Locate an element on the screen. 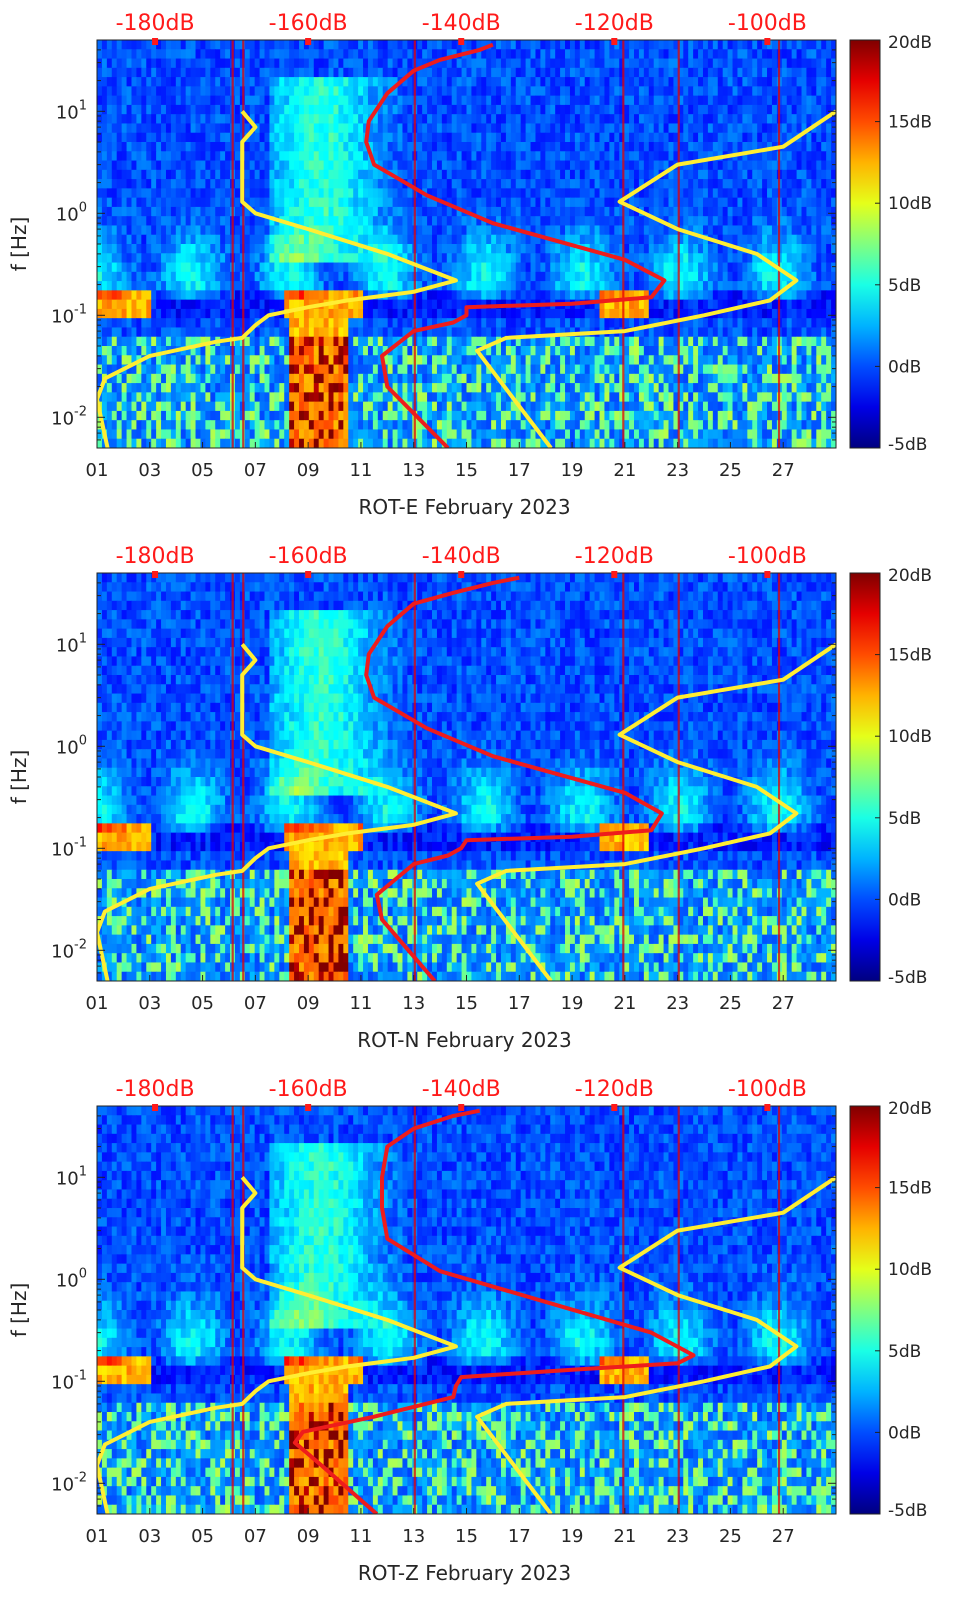 This screenshot has height=1603, width=962. x-axis-label: ROT-N February 2023 is located at coordinates (464, 1040).